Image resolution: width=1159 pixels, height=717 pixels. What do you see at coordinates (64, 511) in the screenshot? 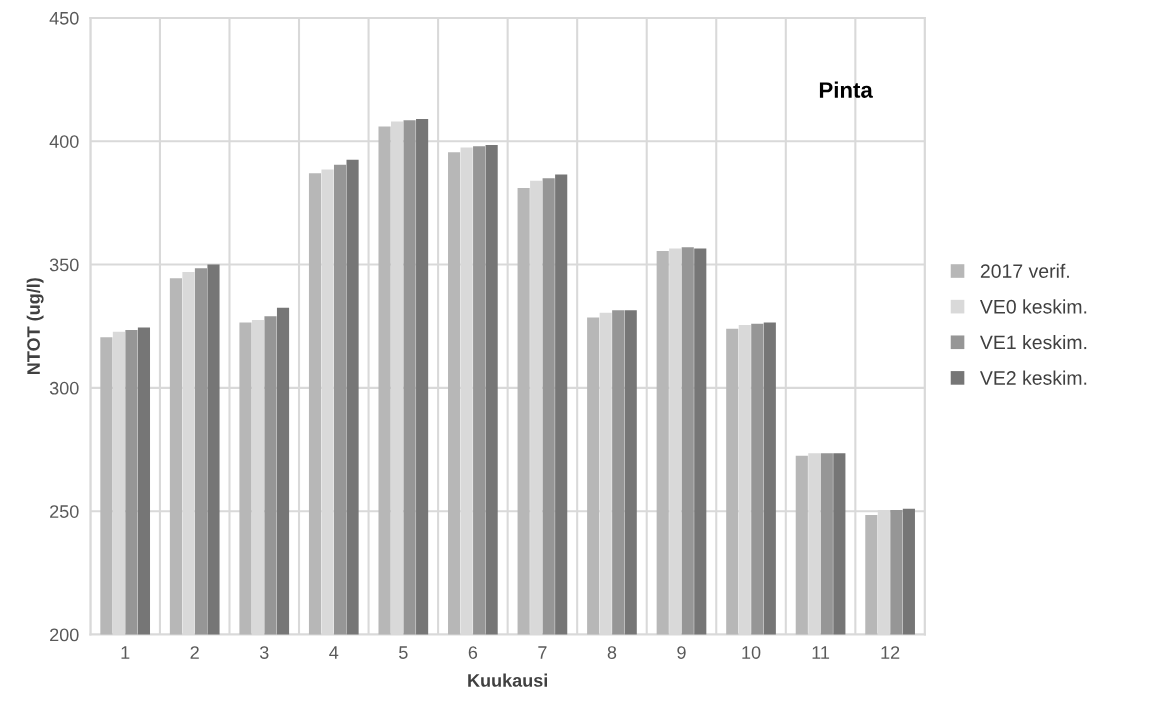
I see `y-tick-label: 250` at bounding box center [64, 511].